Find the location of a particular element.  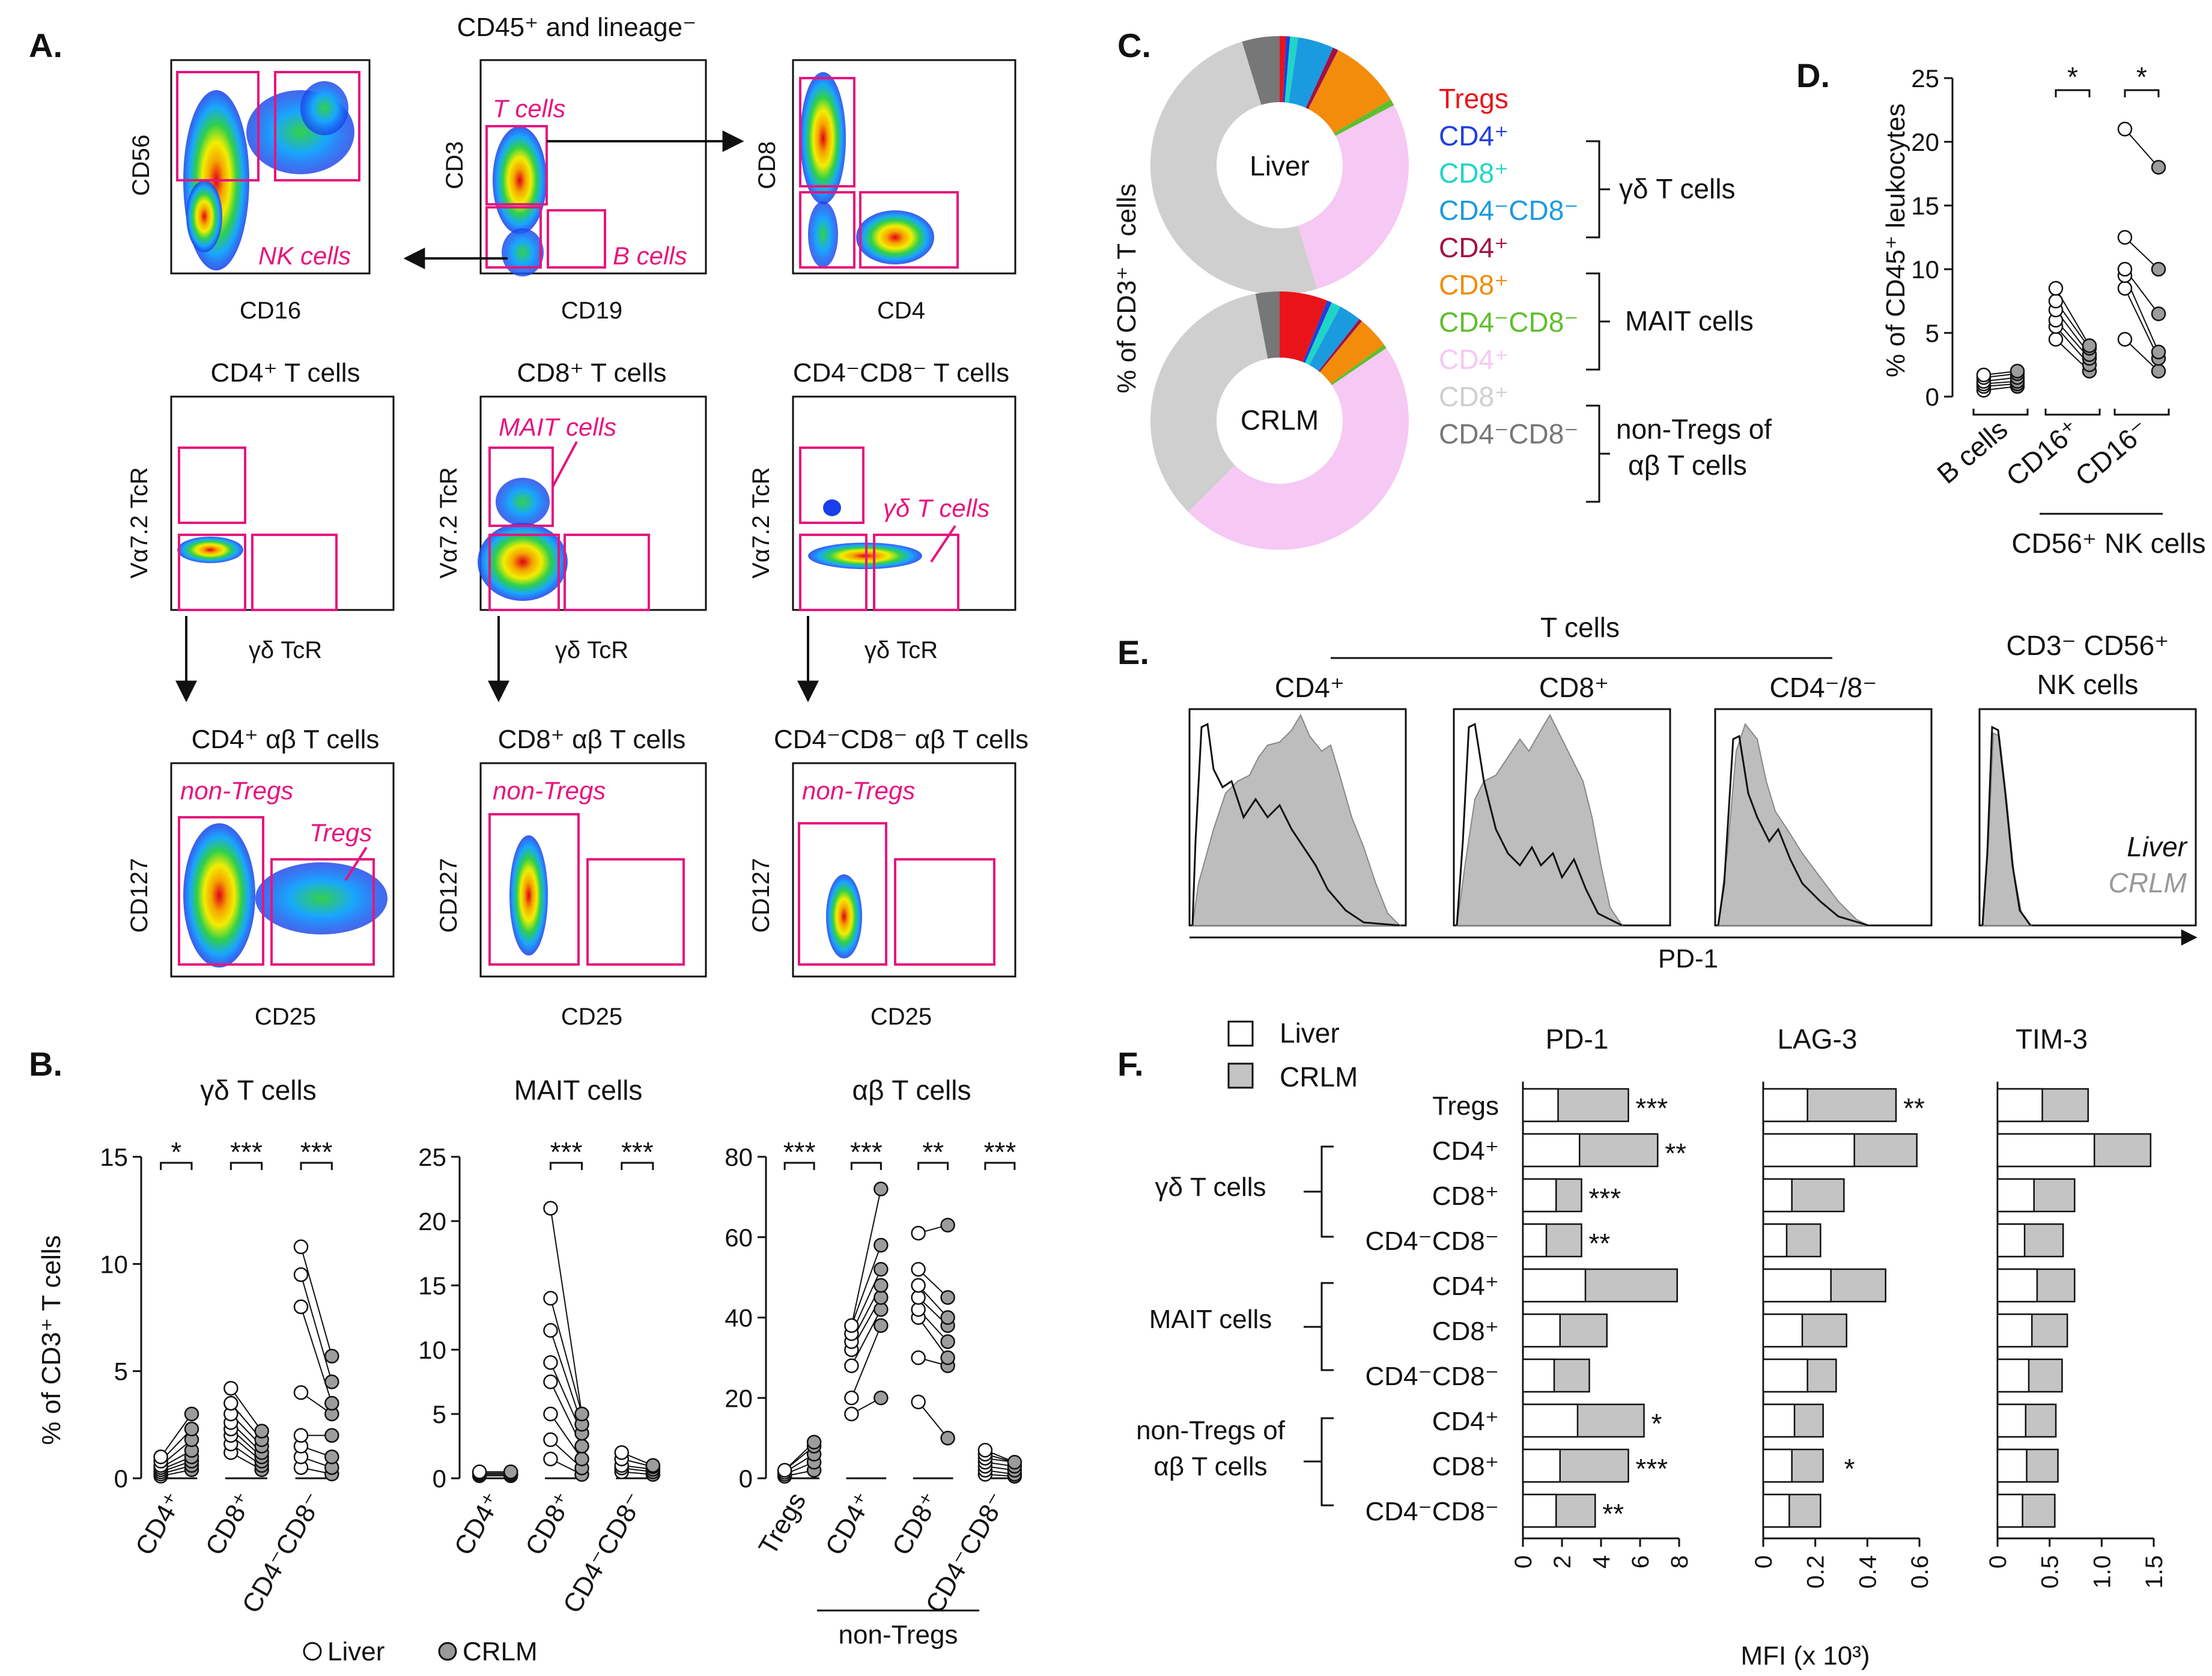

f-x-tick-label: 8 is located at coordinates (1680, 1561).